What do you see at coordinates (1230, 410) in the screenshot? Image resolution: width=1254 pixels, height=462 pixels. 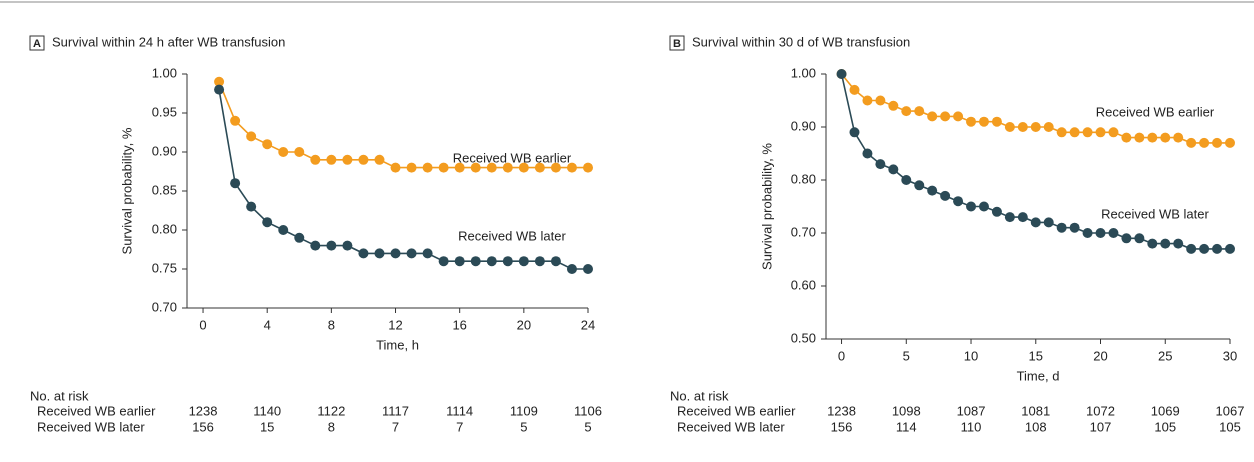 I see `risk-value: 1067` at bounding box center [1230, 410].